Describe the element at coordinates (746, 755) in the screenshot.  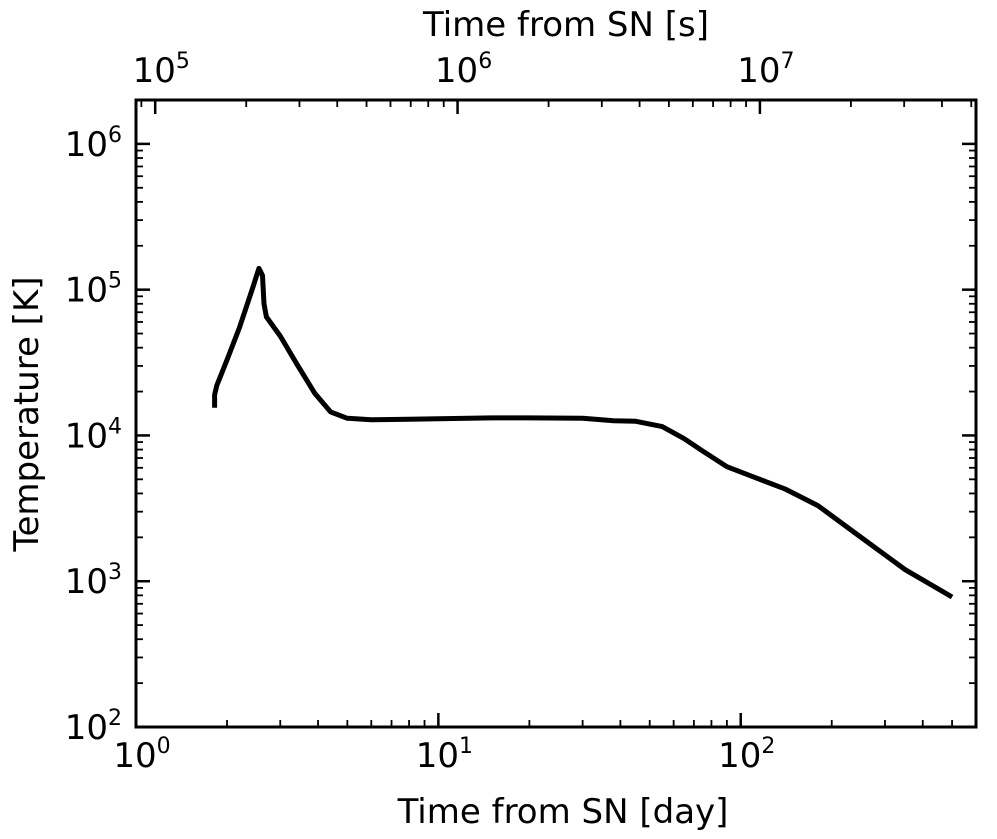
I see `x-tick-label: 102` at that location.